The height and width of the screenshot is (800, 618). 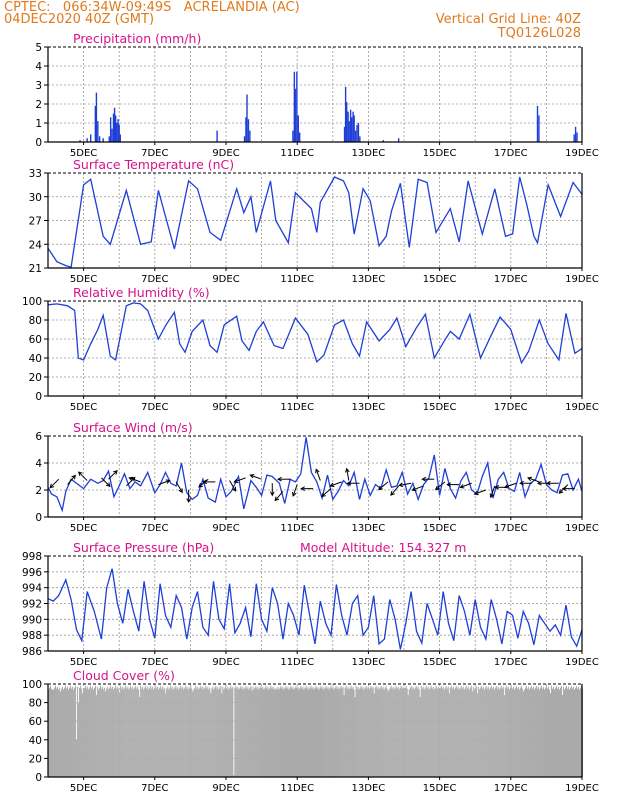 I want to click on panel-5-xtick-label: 11DEC, so click(x=297, y=662).